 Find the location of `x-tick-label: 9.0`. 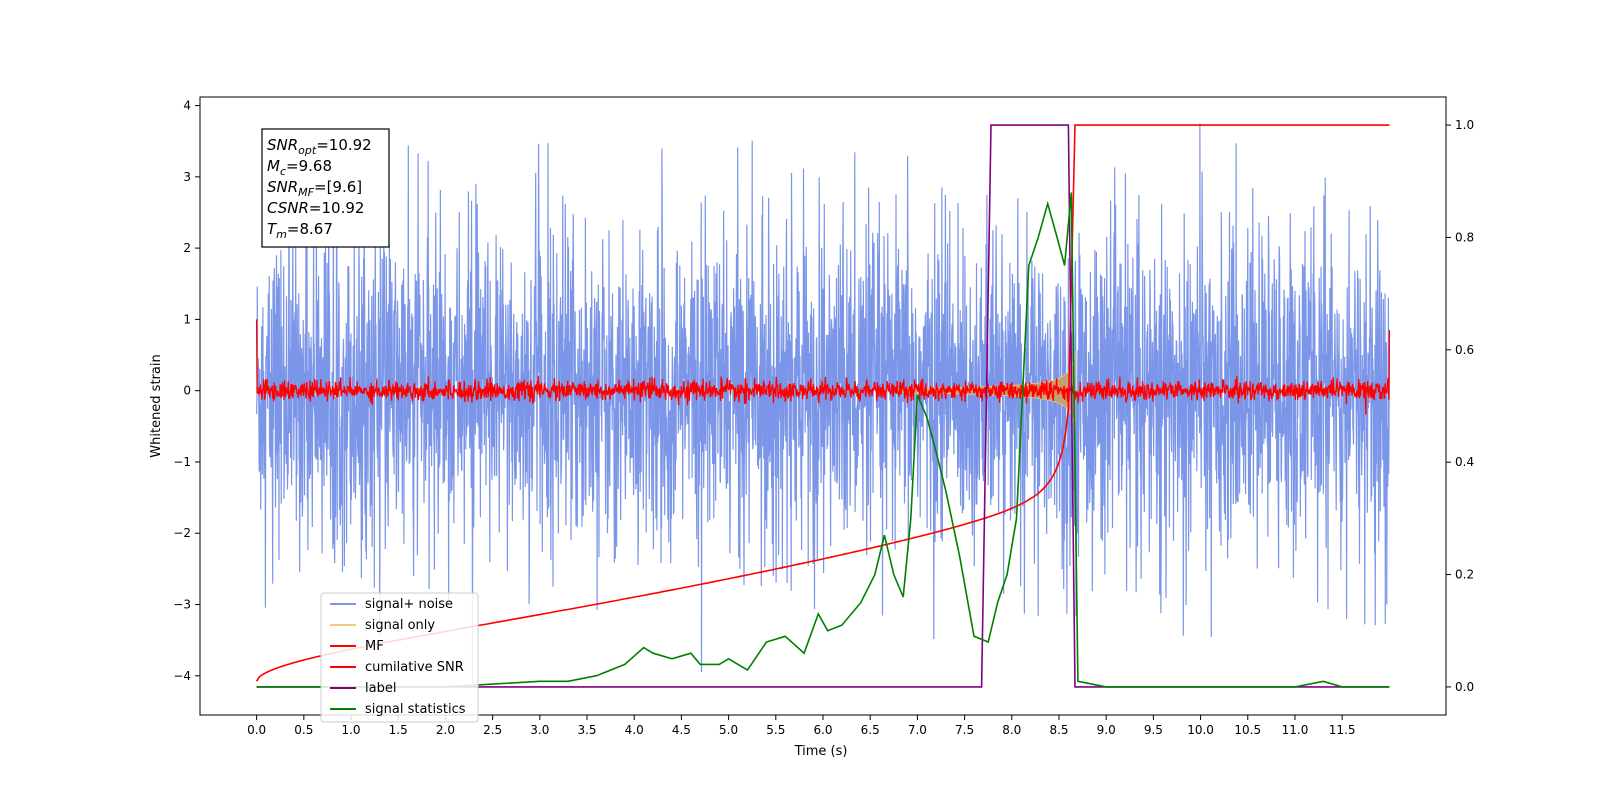

x-tick-label: 9.0 is located at coordinates (1106, 730).